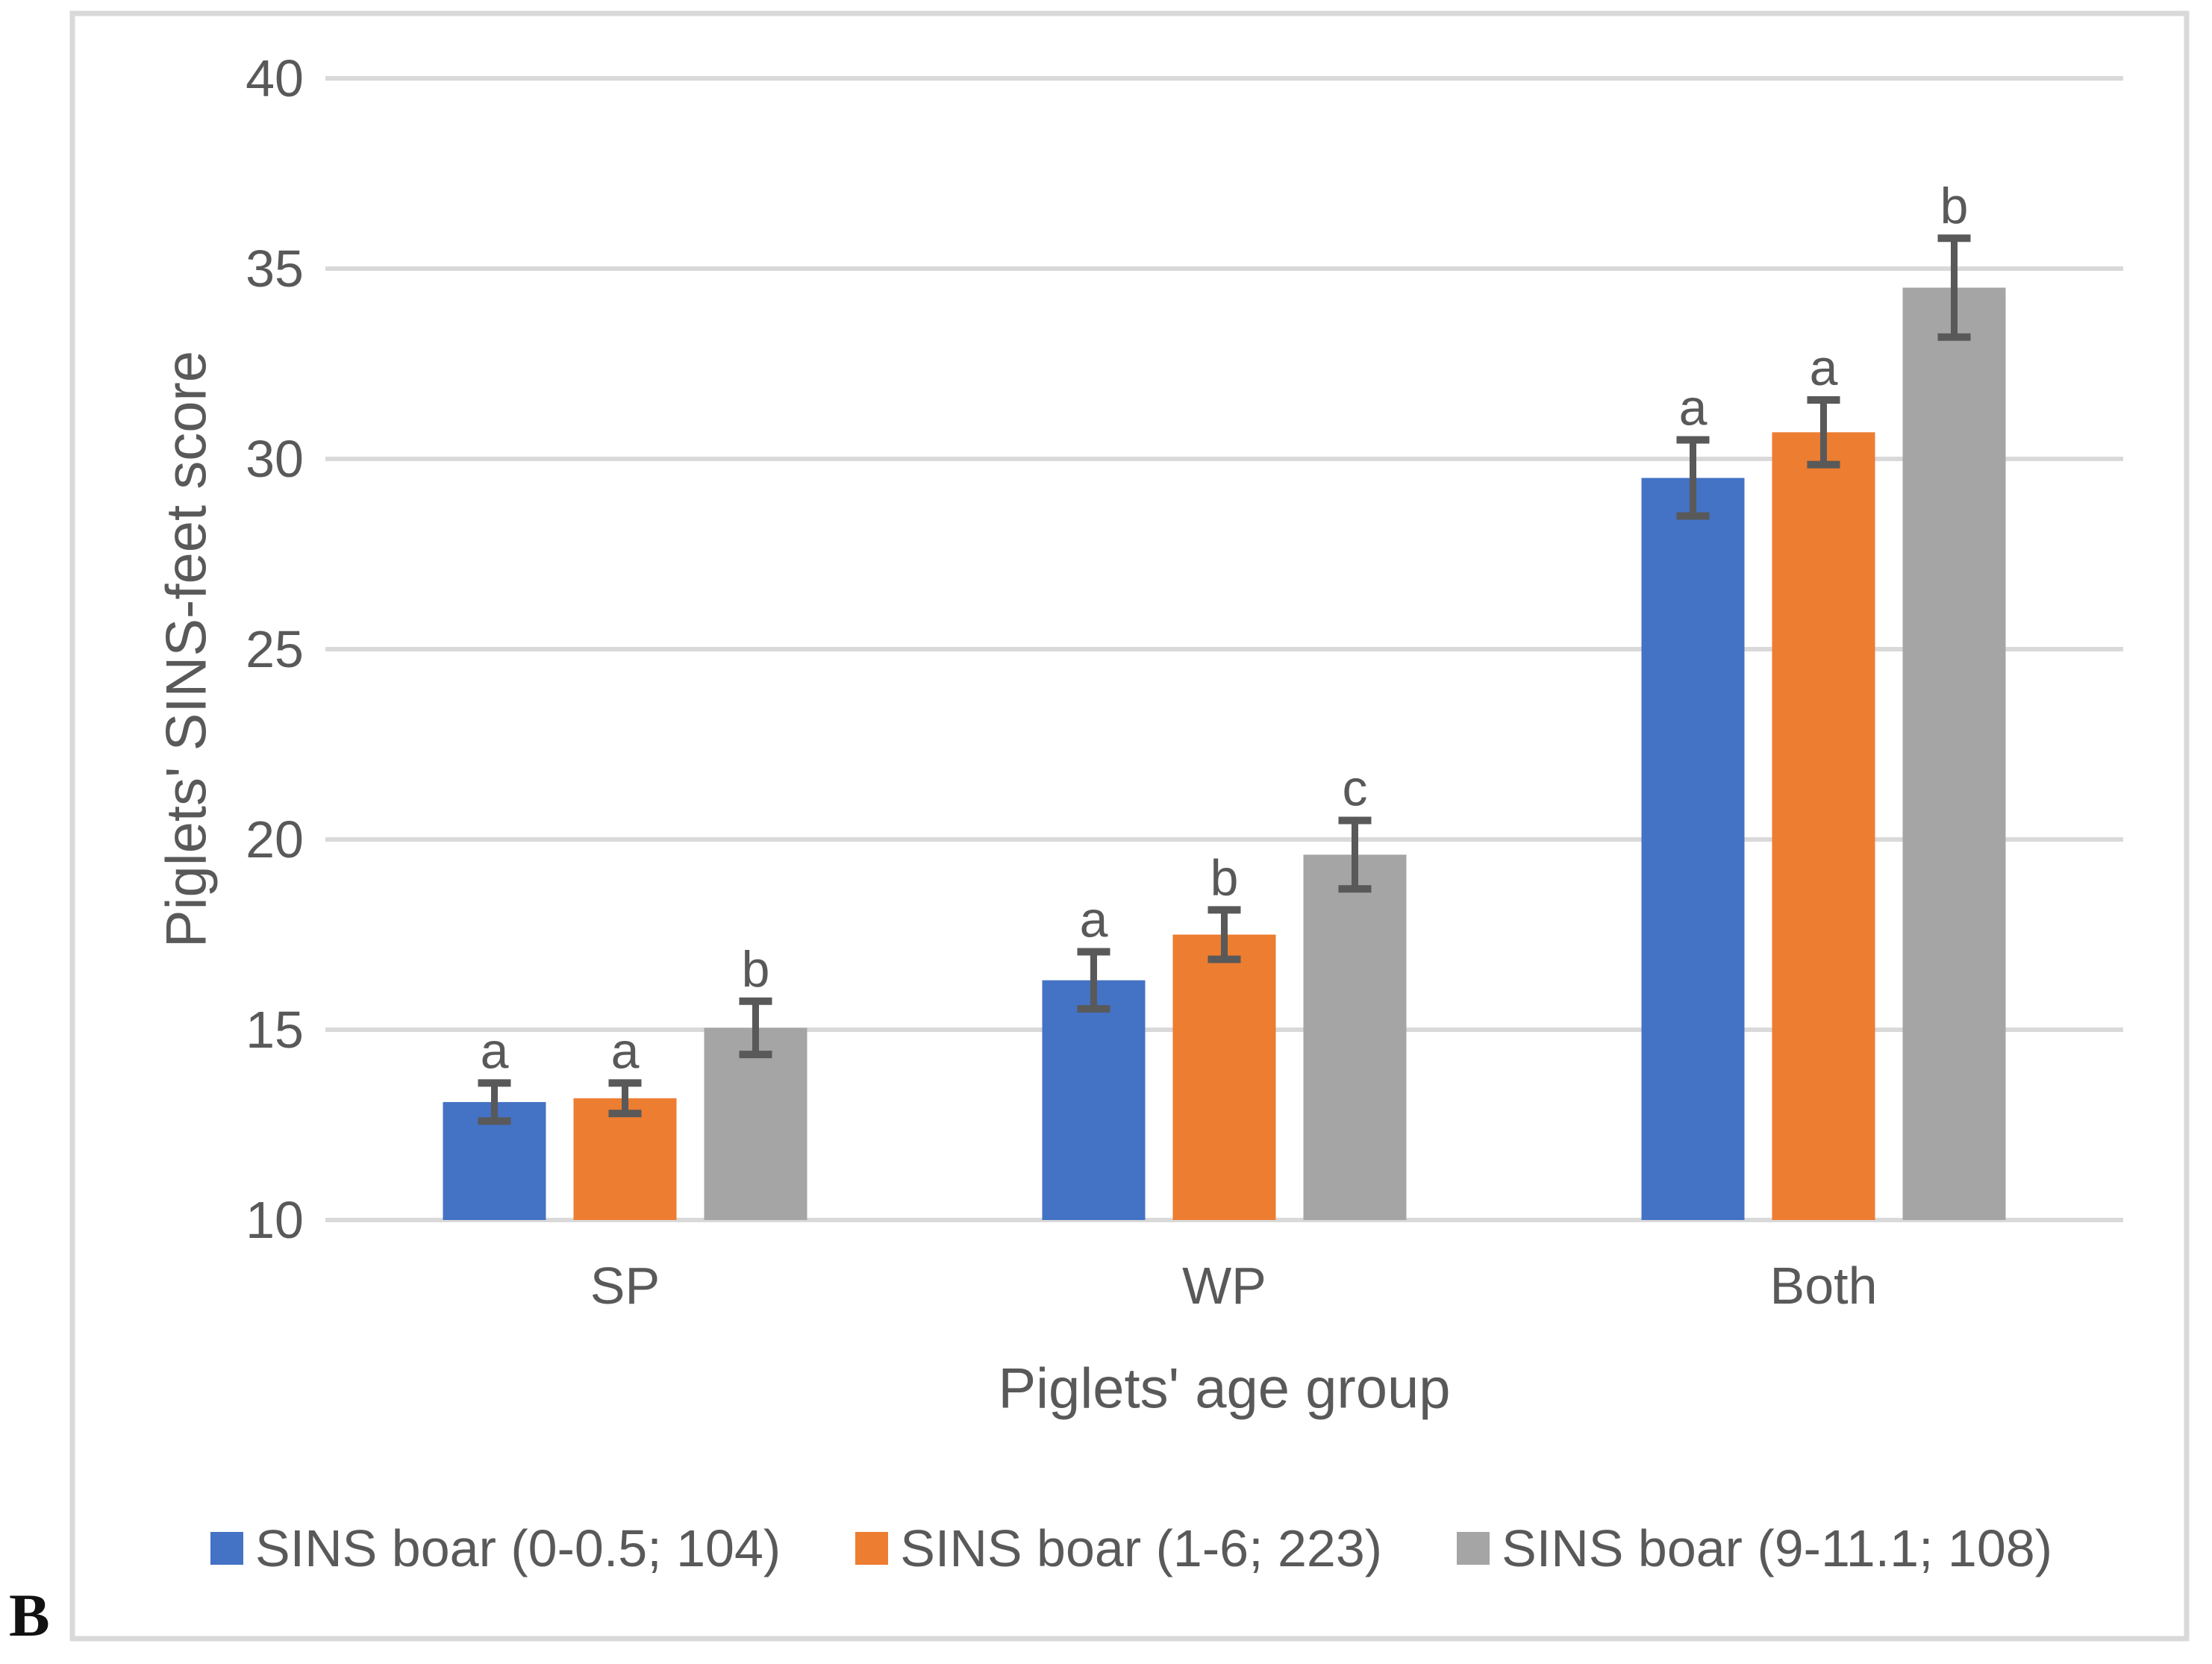  What do you see at coordinates (275, 839) in the screenshot?
I see `y-tick-label: 20` at bounding box center [275, 839].